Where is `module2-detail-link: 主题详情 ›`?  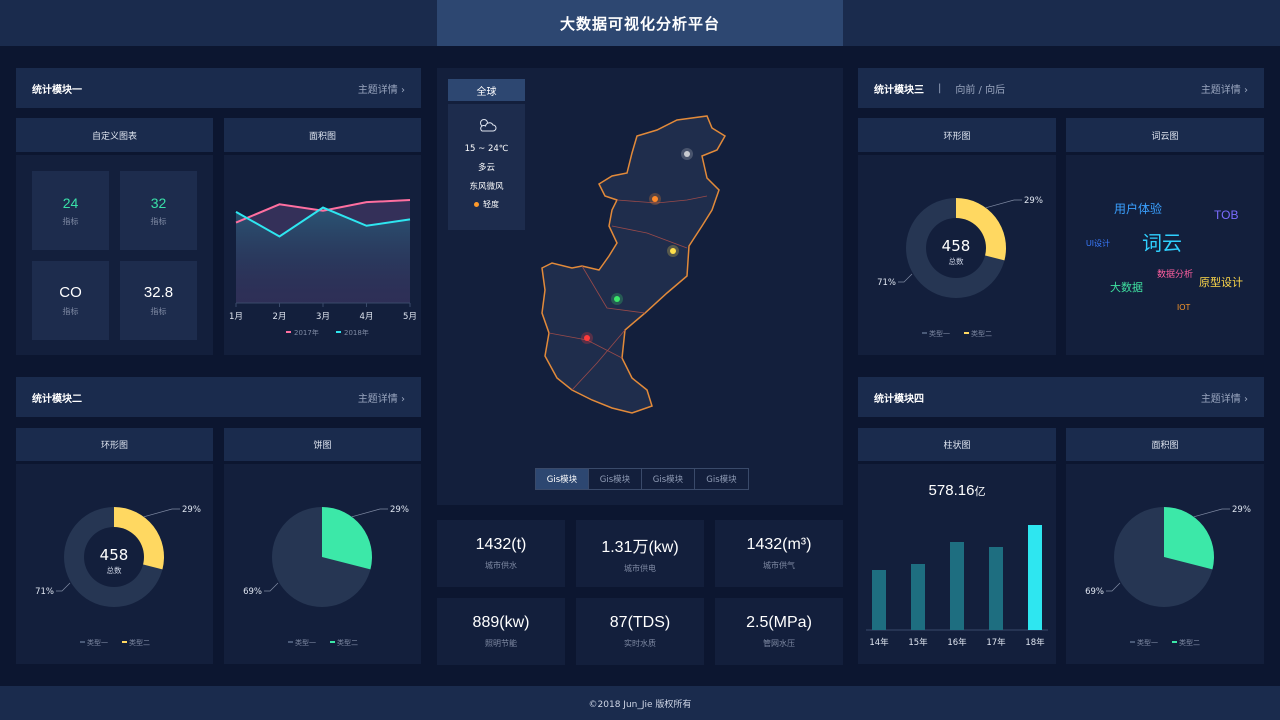
module2-detail-link: 主题详情 › is located at coordinates (381, 399).